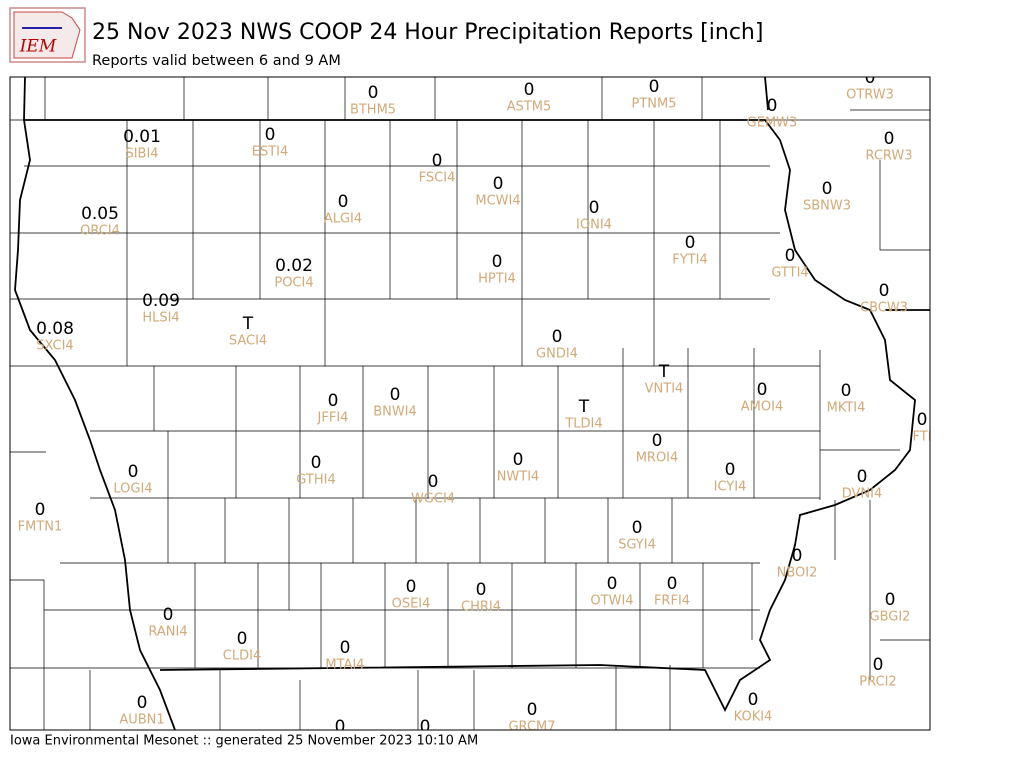  I want to click on station-value: 0.08, so click(55, 329).